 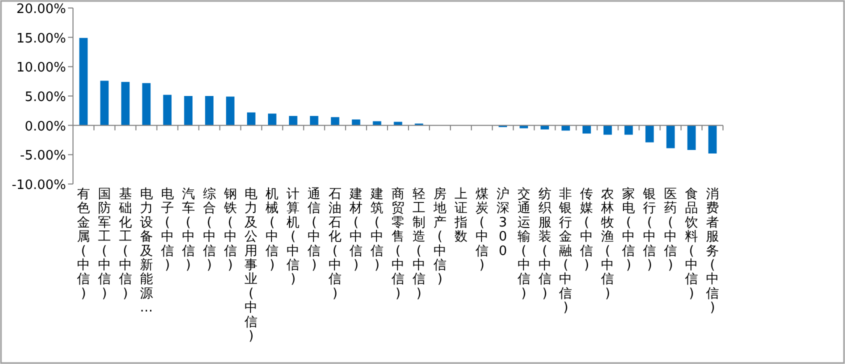 I want to click on x-tick-label: 通信(中信), so click(x=314, y=230).